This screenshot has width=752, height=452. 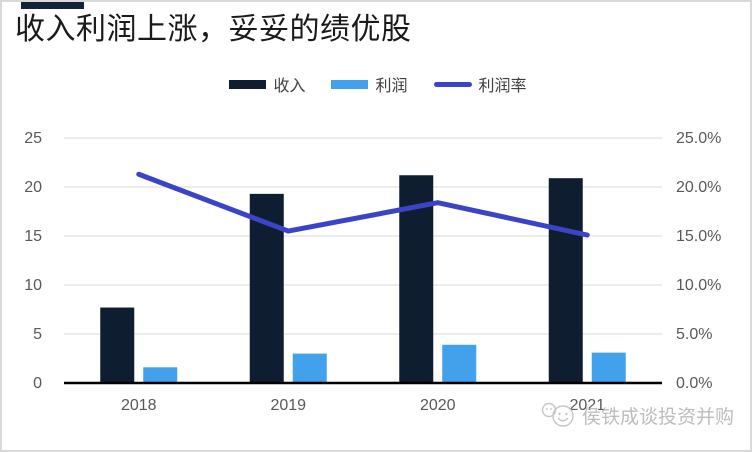 What do you see at coordinates (658, 417) in the screenshot?
I see `watermark-text: 侯铁成谈投资并购` at bounding box center [658, 417].